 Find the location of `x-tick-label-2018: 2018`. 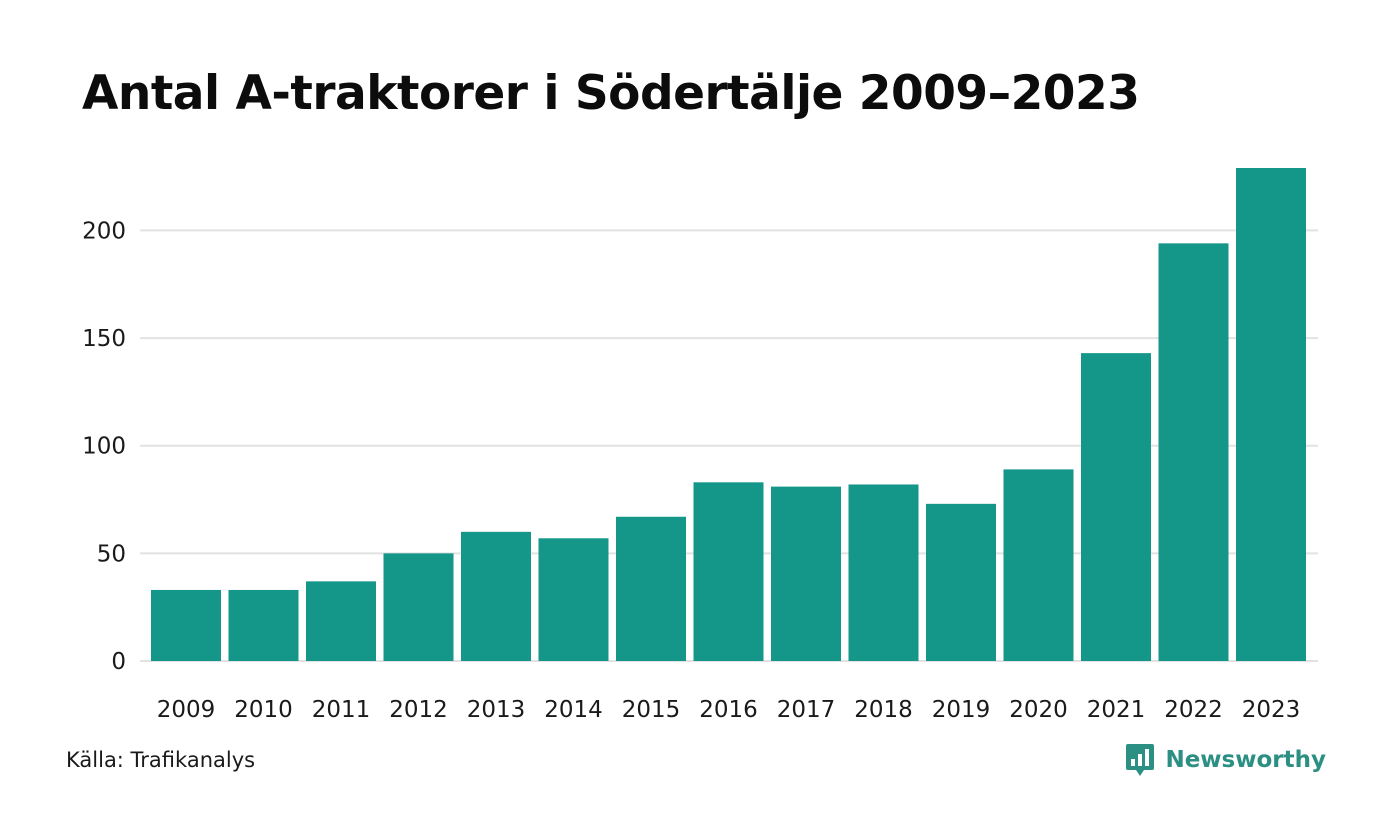

x-tick-label-2018: 2018 is located at coordinates (883, 710).